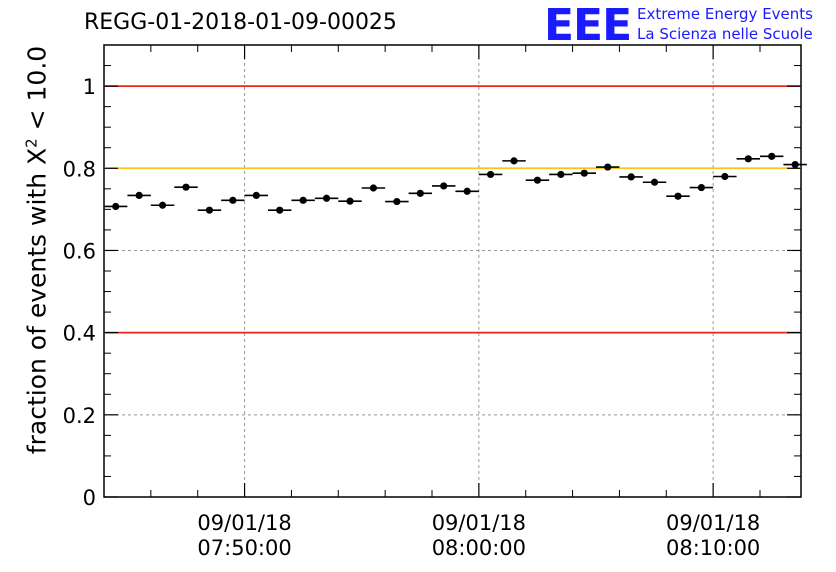 This screenshot has width=836, height=572. I want to click on y-tick-label: 0, so click(89, 498).